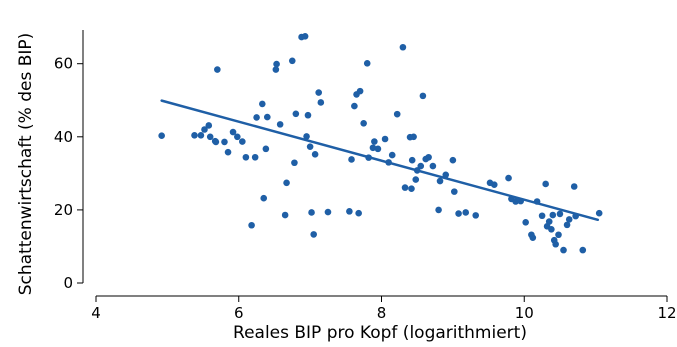  What do you see at coordinates (26, 164) in the screenshot?
I see `y-axis-label: Schattenwirtschaft (% des BIP)` at bounding box center [26, 164].